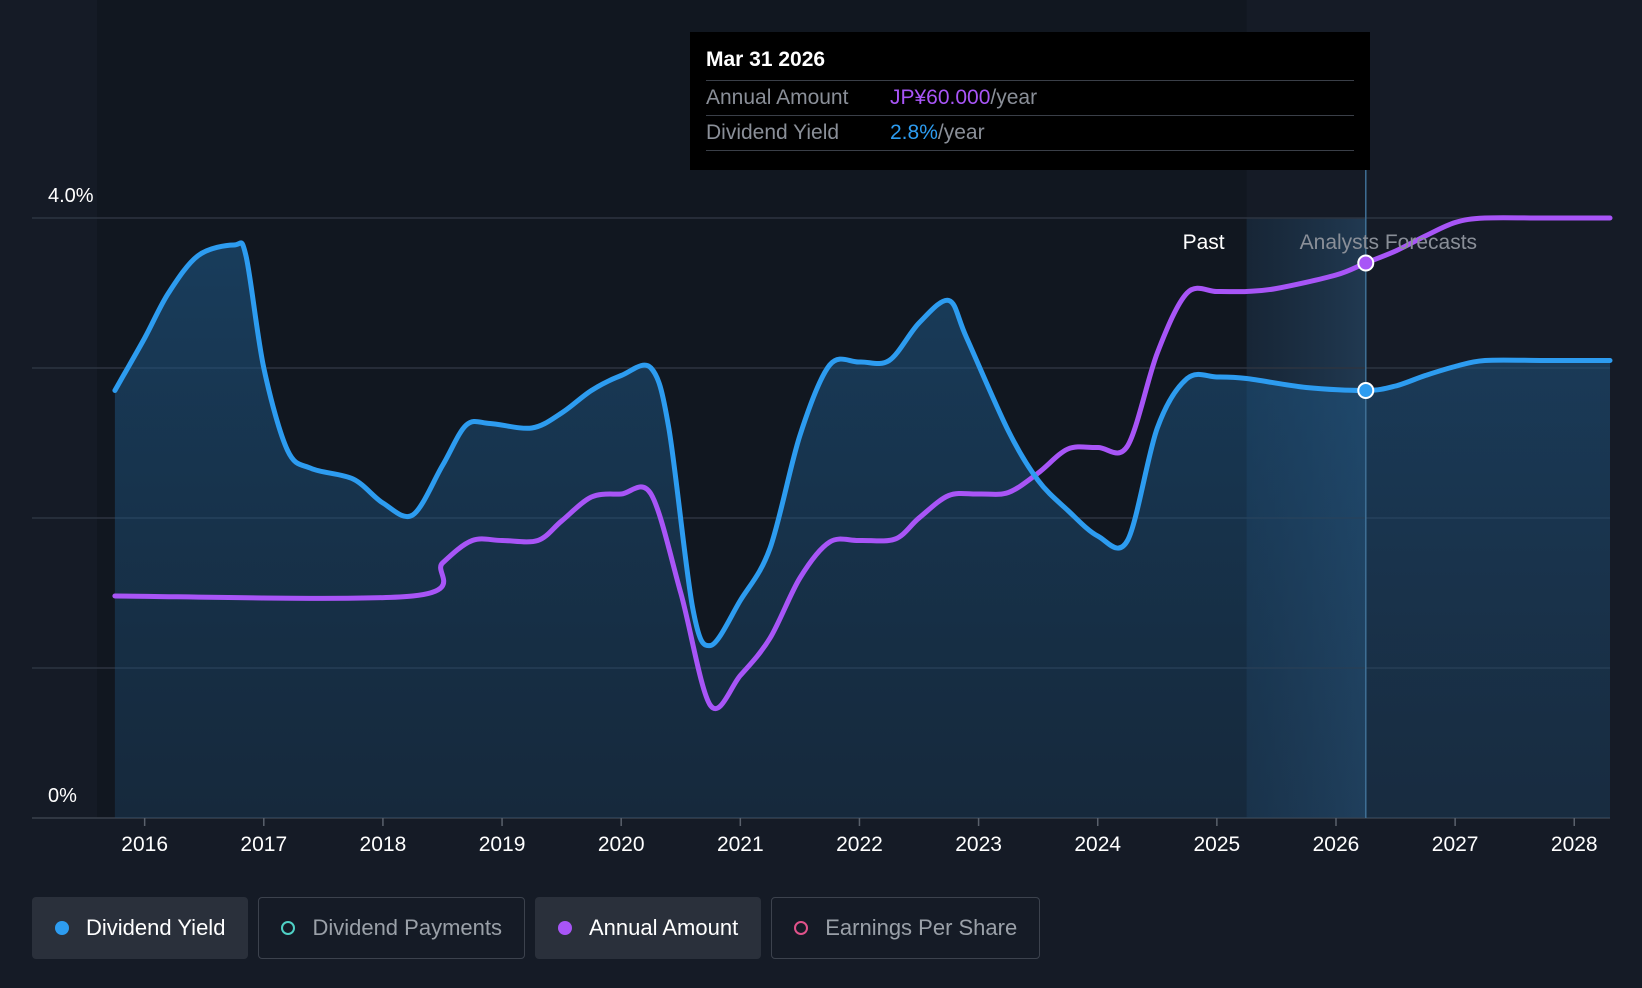 This screenshot has height=988, width=1642. Describe the element at coordinates (1366, 390) in the screenshot. I see `dividend-yield-marker` at that location.